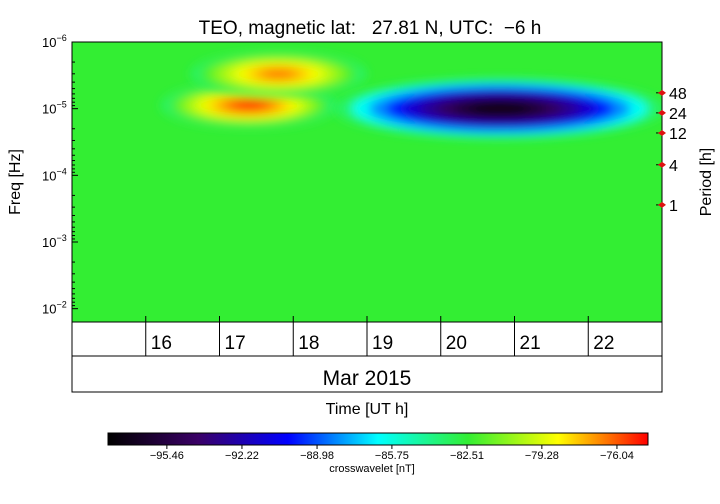  I want to click on freq-axis-label: Freq [Hz], so click(15, 182).